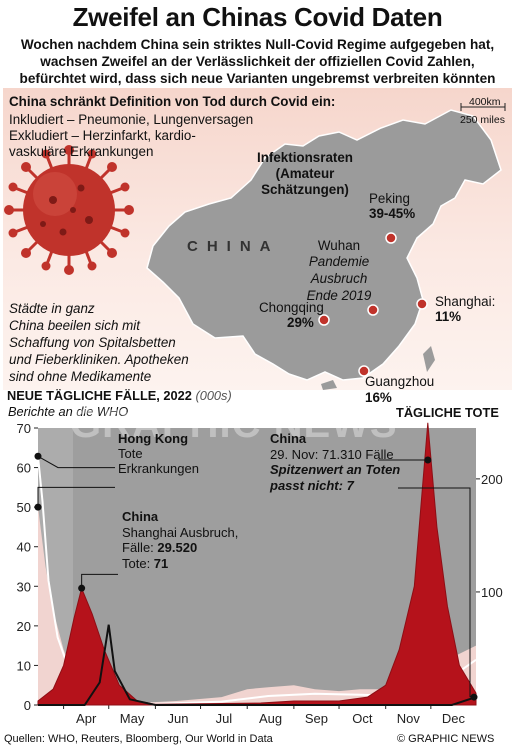  I want to click on y-tick-label: 10, so click(24, 665).